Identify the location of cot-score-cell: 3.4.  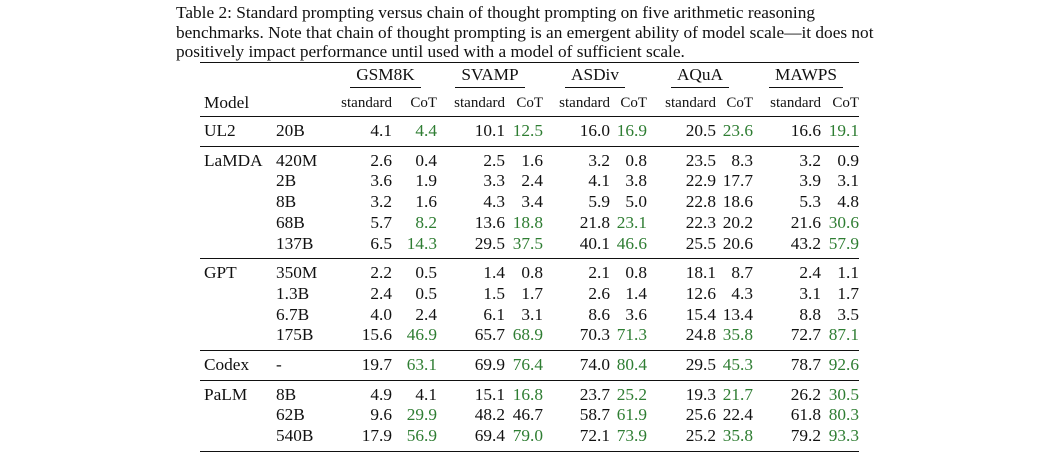
(532, 202).